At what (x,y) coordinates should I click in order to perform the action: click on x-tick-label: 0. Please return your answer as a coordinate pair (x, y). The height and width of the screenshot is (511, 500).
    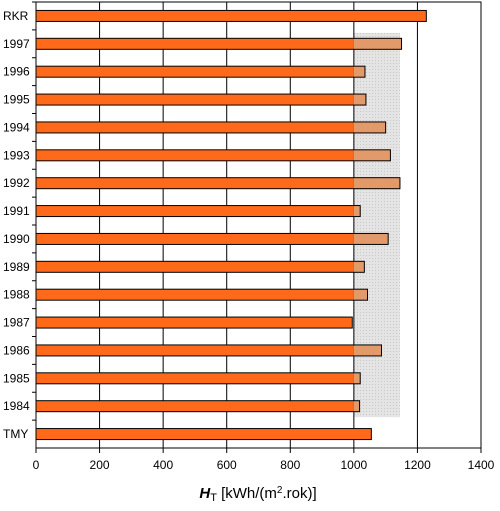
    Looking at the image, I should click on (36, 465).